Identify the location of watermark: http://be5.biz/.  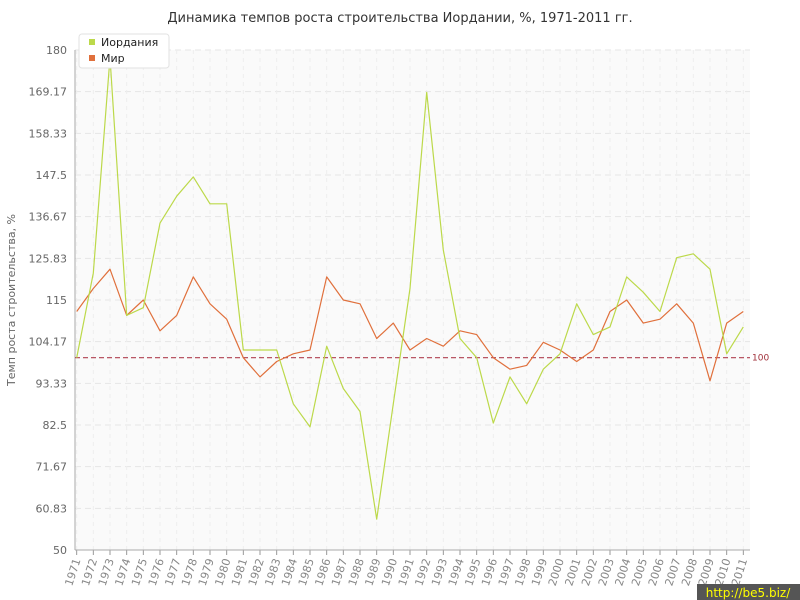
(748, 592).